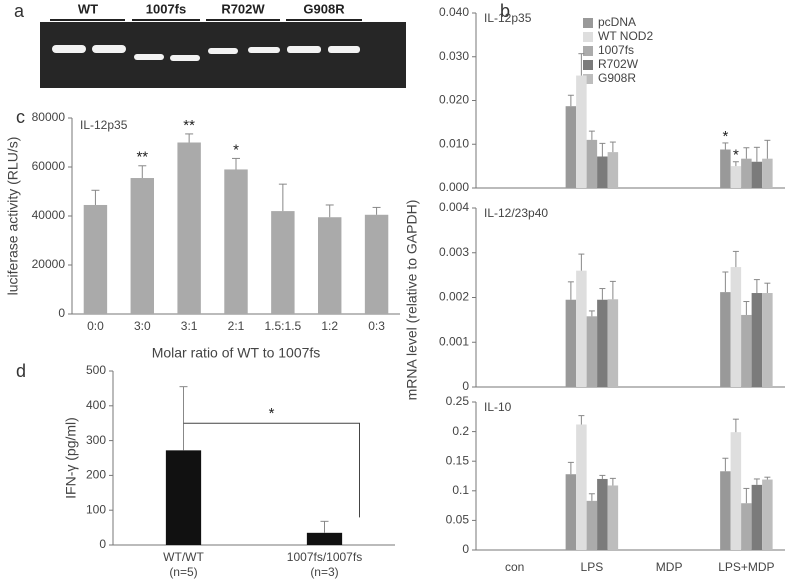 The height and width of the screenshot is (581, 787). Describe the element at coordinates (21, 371) in the screenshot. I see `panel-letter: d` at that location.